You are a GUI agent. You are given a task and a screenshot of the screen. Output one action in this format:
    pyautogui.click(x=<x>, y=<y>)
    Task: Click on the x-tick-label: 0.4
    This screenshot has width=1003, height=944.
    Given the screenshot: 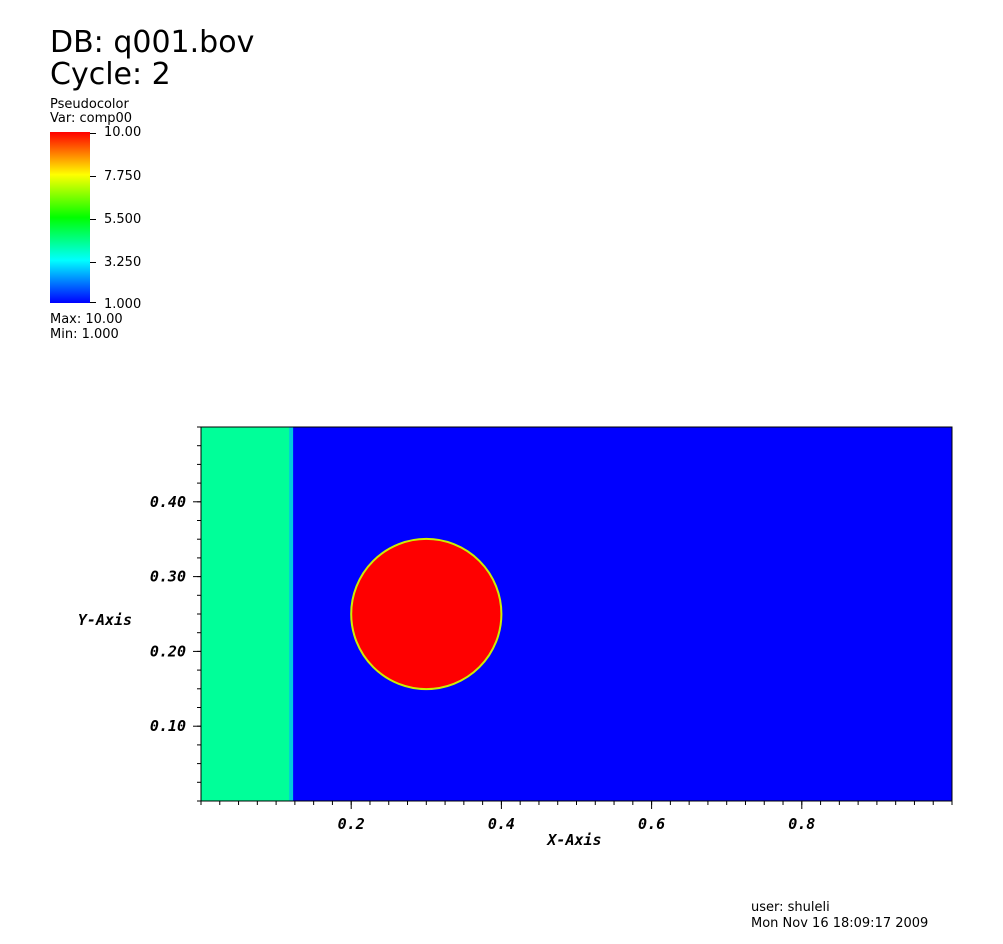 What is the action you would take?
    pyautogui.click(x=501, y=824)
    